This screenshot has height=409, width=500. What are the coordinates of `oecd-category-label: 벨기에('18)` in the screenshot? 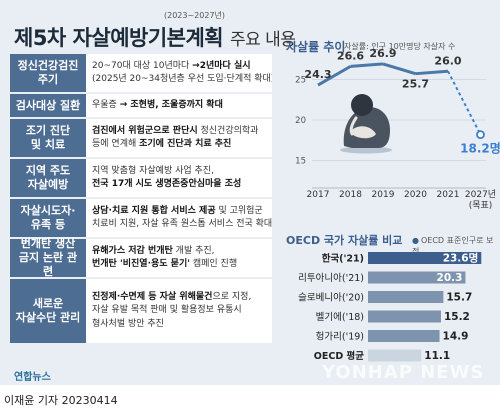 It's located at (340, 317).